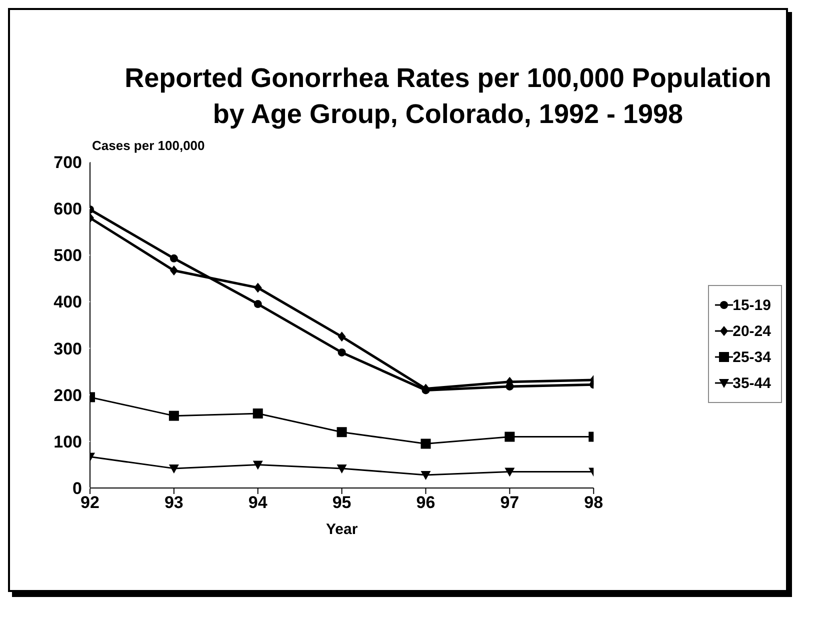 The width and height of the screenshot is (822, 633). What do you see at coordinates (68, 348) in the screenshot?
I see `y-tick-label: 300` at bounding box center [68, 348].